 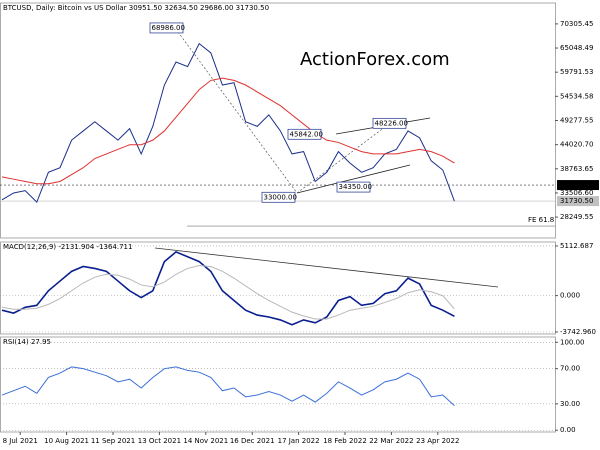 I want to click on x-tick-label: 16 Dec 2021, so click(x=252, y=441).